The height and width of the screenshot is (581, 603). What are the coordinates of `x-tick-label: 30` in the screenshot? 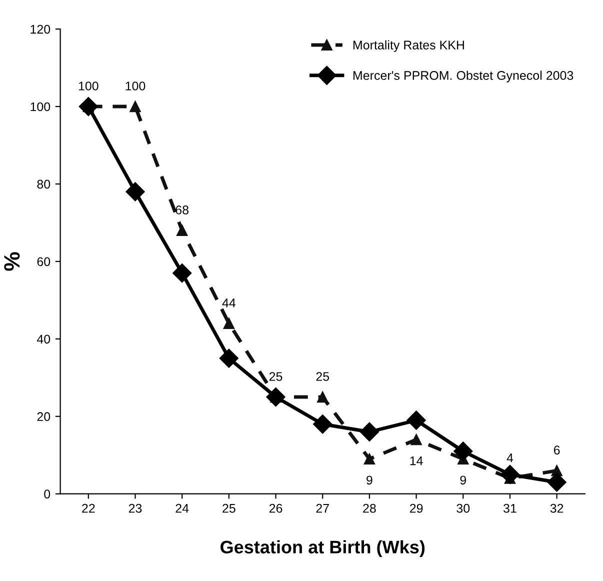 It's located at (463, 508).